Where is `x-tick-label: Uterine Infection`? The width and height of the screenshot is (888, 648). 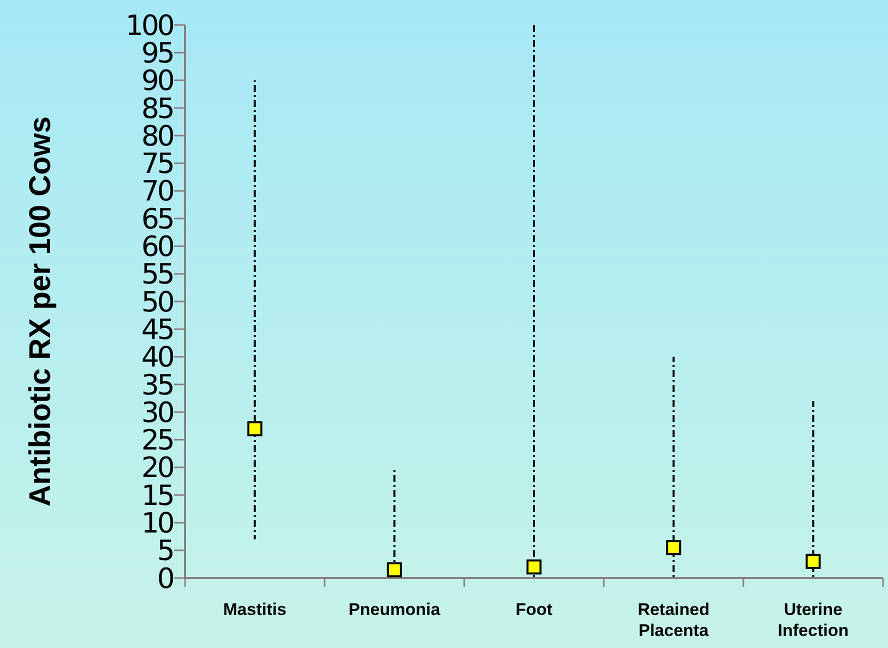
x-tick-label: Uterine Infection is located at coordinates (813, 620).